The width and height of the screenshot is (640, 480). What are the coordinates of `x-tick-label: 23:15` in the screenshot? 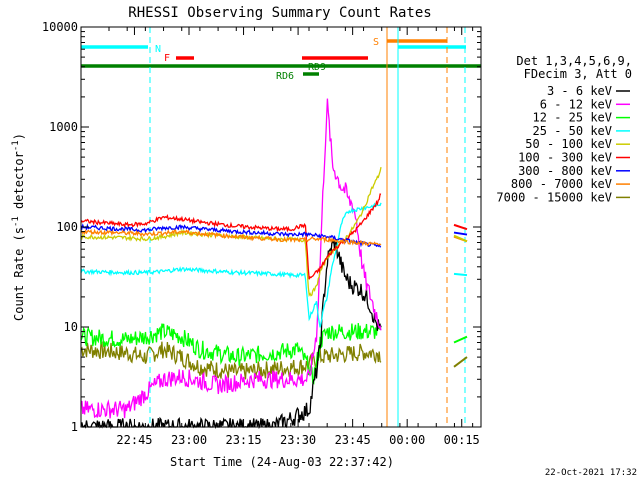 It's located at (243, 440).